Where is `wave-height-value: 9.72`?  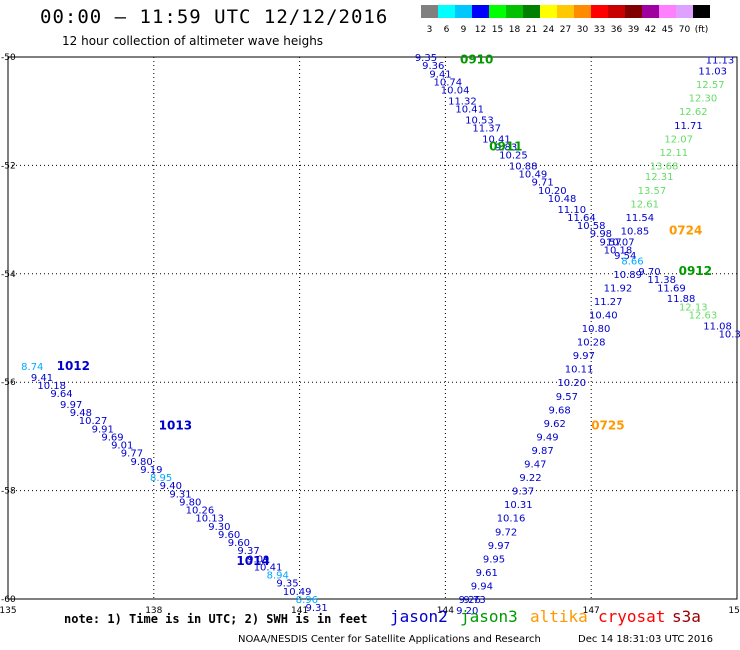 wave-height-value: 9.72 is located at coordinates (506, 532).